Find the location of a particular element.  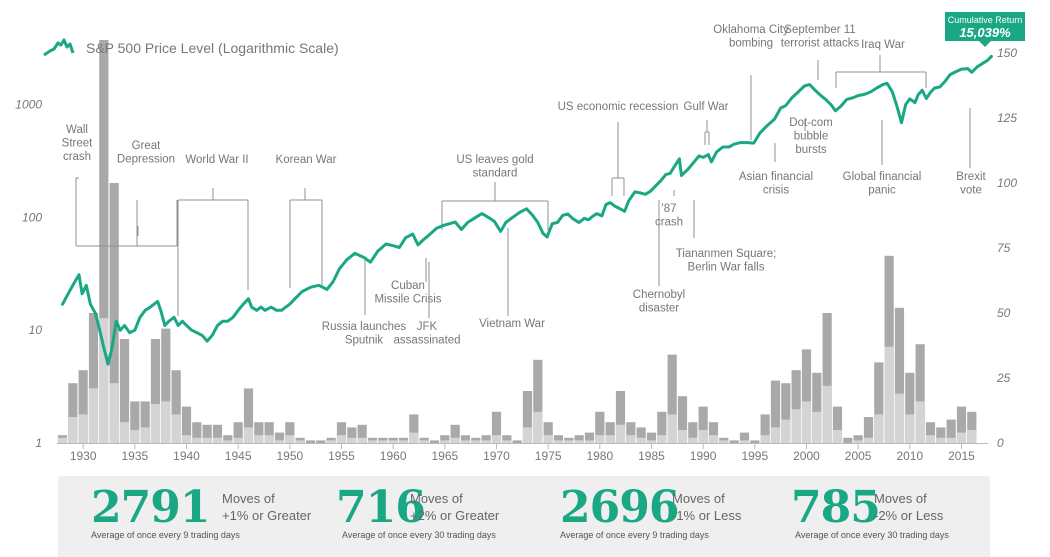

annotation-label: Tiananmen Square; Berlin War falls is located at coordinates (726, 261).